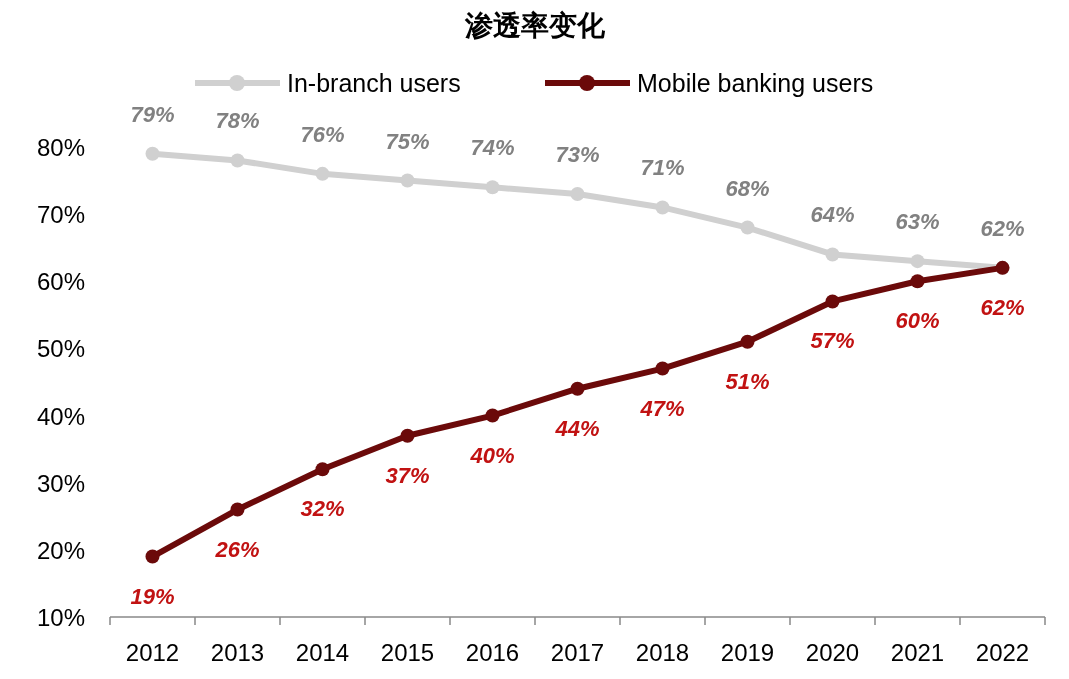 Image resolution: width=1069 pixels, height=679 pixels. Describe the element at coordinates (492, 455) in the screenshot. I see `data-label: 40%` at that location.